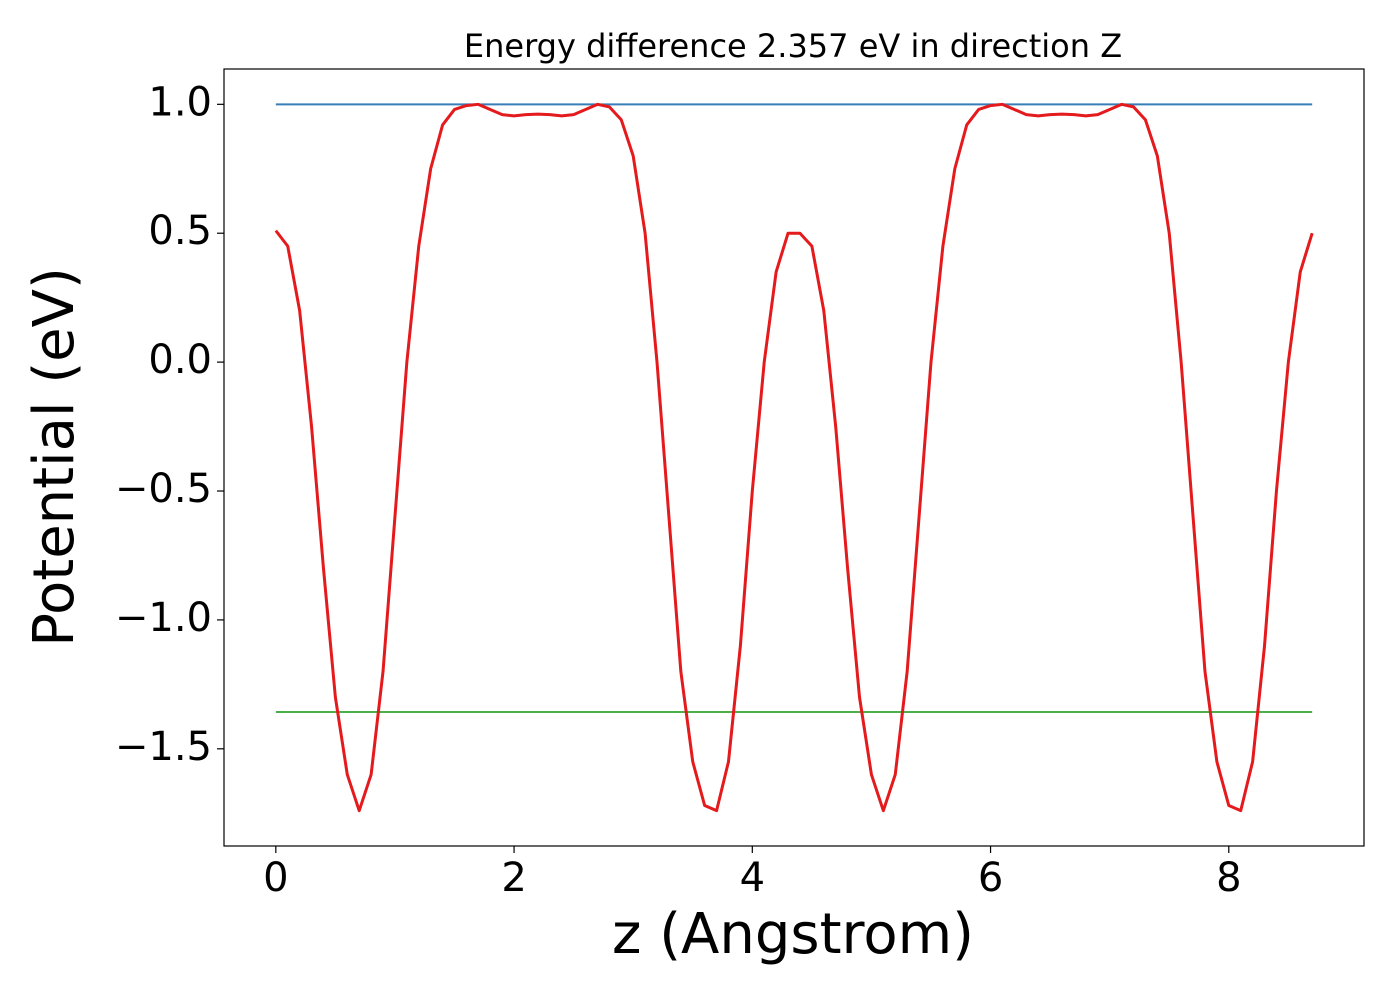  Describe the element at coordinates (1228, 878) in the screenshot. I see `x-tick-label: 8` at that location.